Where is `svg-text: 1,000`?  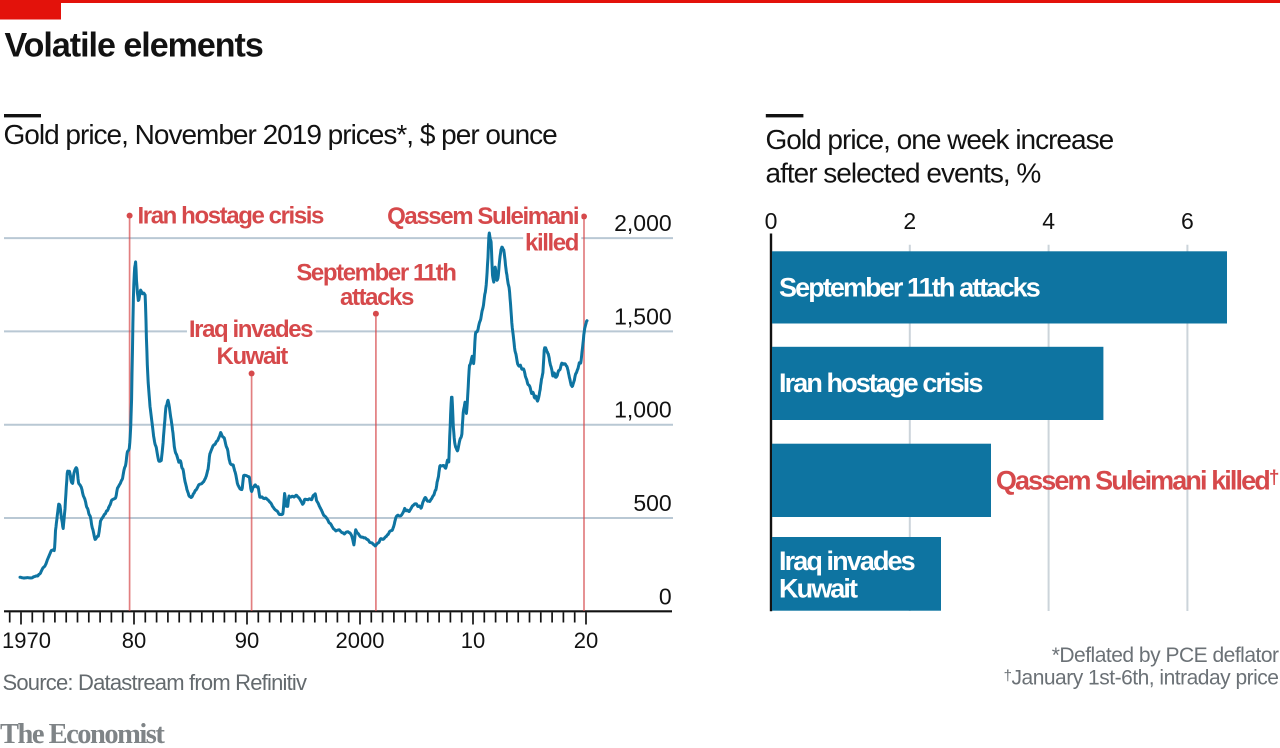
svg-text: 1,000 is located at coordinates (643, 410).